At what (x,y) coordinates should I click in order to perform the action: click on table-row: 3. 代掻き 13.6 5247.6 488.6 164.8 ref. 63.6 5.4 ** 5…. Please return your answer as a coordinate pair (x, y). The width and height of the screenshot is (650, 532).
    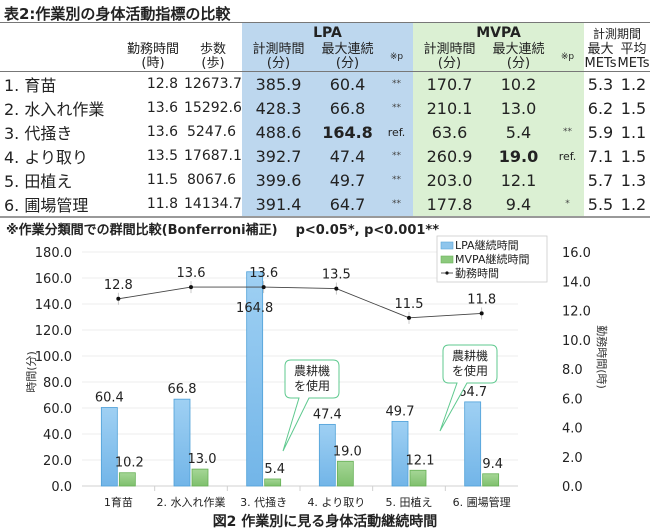
    Looking at the image, I should click on (325, 132).